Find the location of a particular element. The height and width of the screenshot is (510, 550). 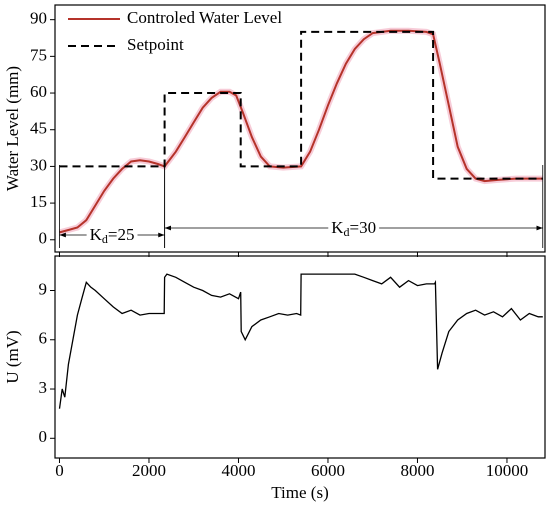

annotation-label: Kd=30 is located at coordinates (353, 228).